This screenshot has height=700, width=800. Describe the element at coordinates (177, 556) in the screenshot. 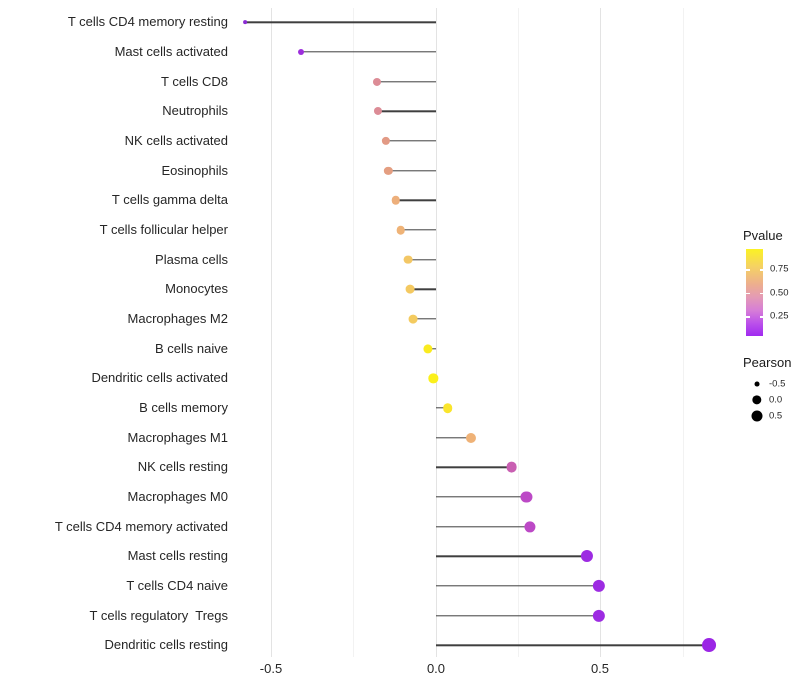

I see `category-label: Mast cells resting` at that location.